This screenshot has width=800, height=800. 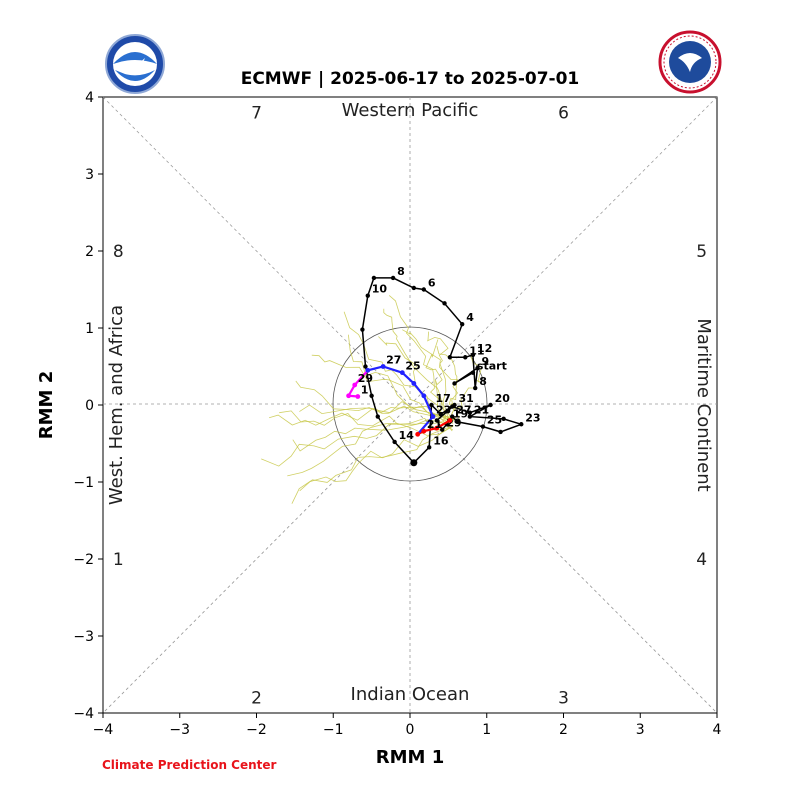 What do you see at coordinates (393, 360) in the screenshot?
I see `forecast-day-label: 27` at bounding box center [393, 360].